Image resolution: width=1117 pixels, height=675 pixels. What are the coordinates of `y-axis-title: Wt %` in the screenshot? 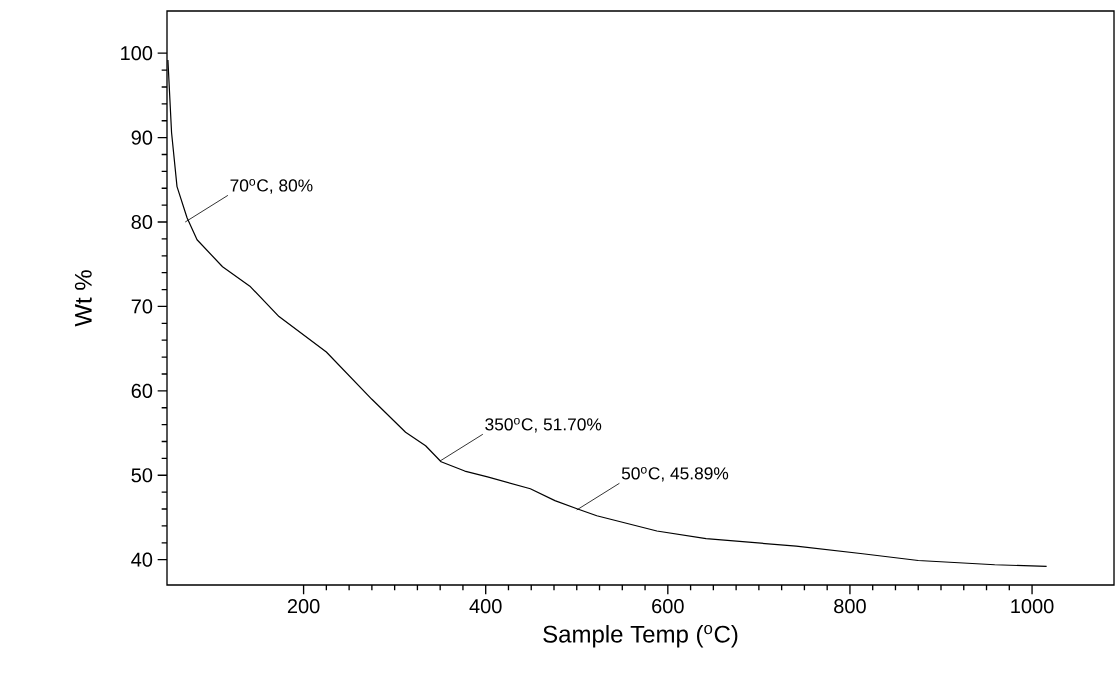 It's located at (83, 298).